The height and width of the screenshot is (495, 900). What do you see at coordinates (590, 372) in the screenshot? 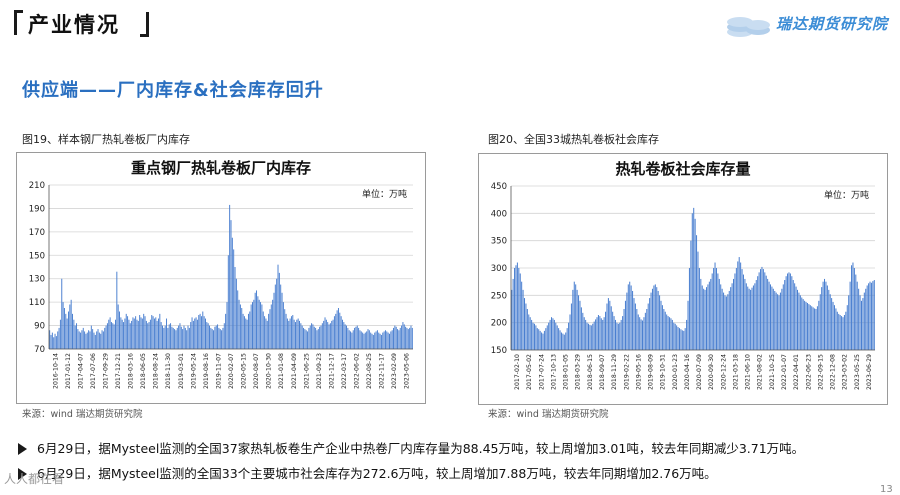
I see `x-tick-label: 2018-06-15` at bounding box center [590, 372].